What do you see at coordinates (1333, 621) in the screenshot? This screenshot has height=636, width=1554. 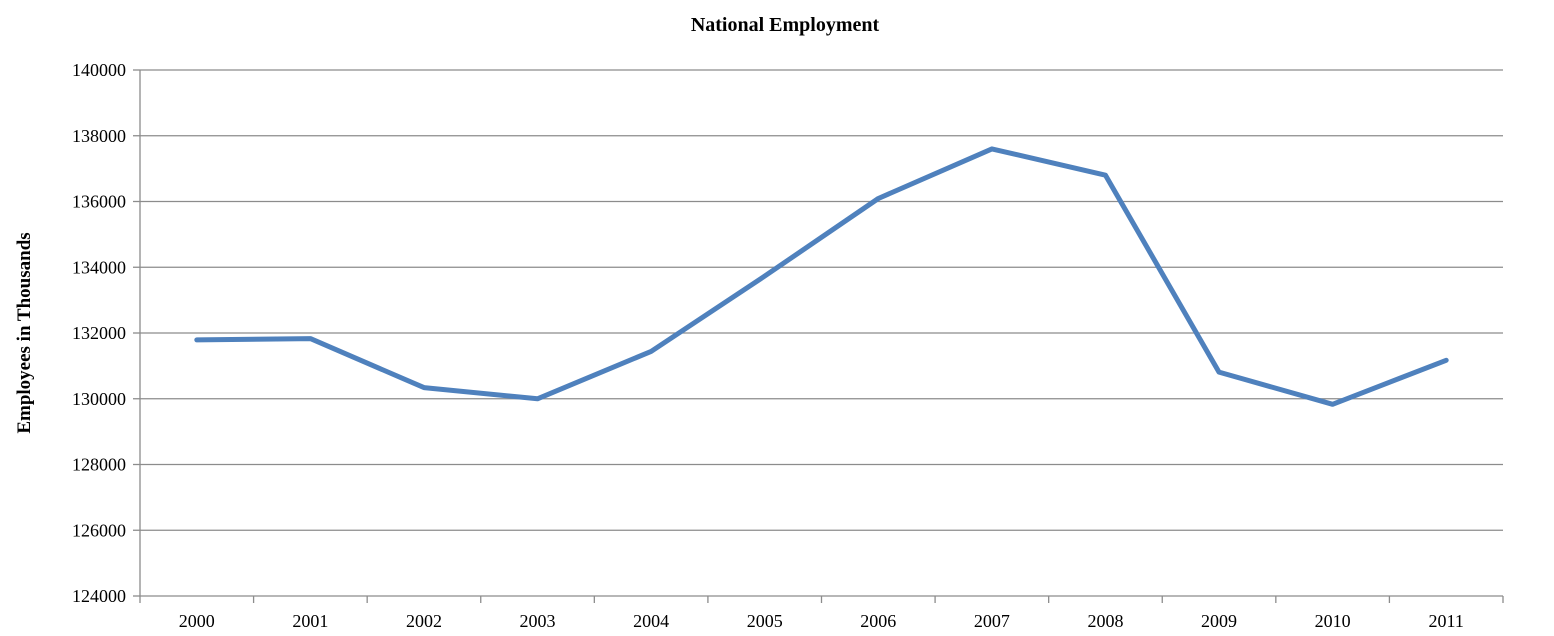 I see `x-tick-label: 2010` at bounding box center [1333, 621].